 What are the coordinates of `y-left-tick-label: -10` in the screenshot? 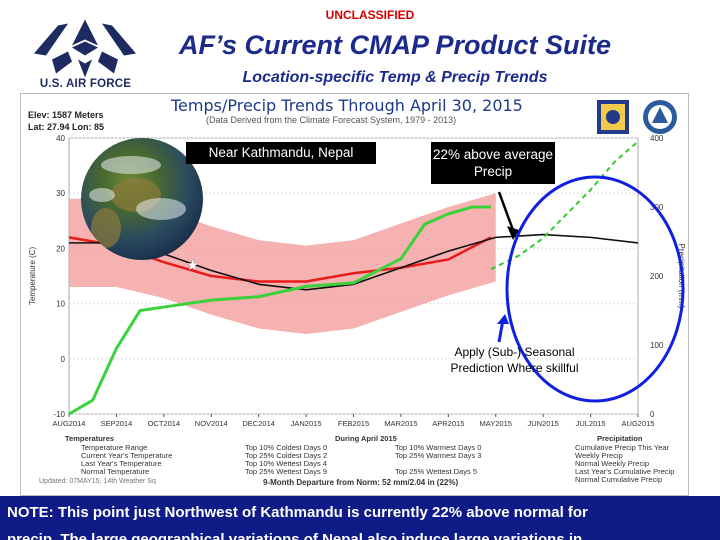 It's located at (59, 414).